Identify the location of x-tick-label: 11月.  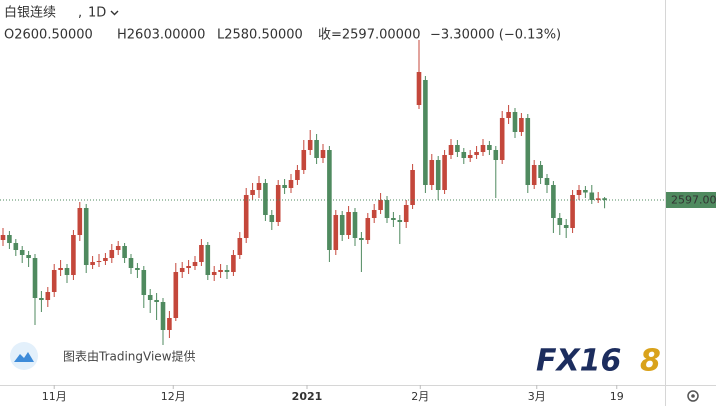
(54, 396).